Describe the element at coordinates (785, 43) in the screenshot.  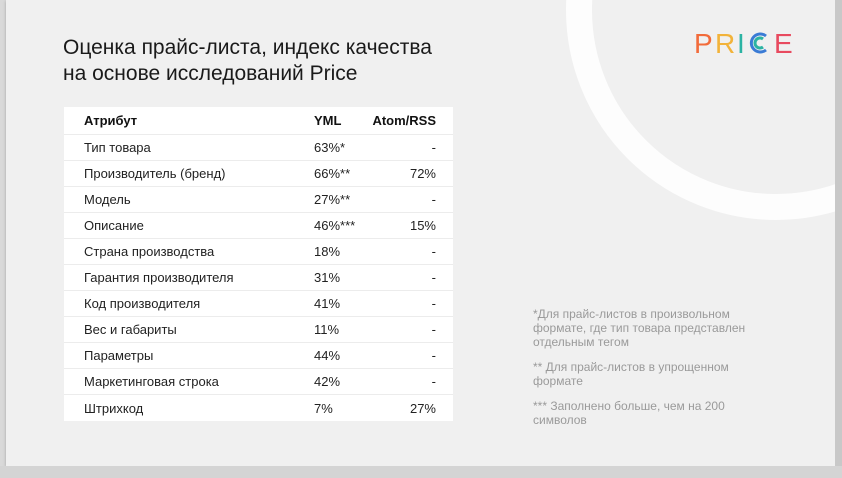
I see `logo-letter-e: E` at that location.